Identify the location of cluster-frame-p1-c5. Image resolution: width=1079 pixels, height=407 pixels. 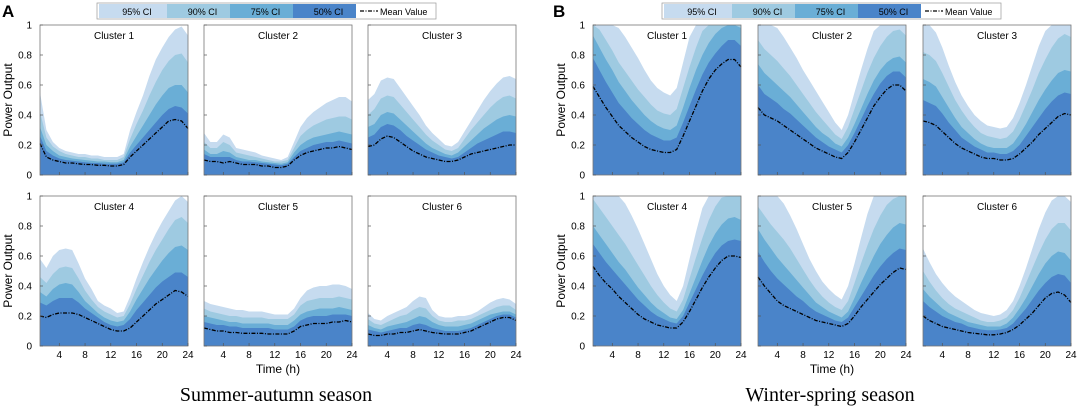
(997, 271).